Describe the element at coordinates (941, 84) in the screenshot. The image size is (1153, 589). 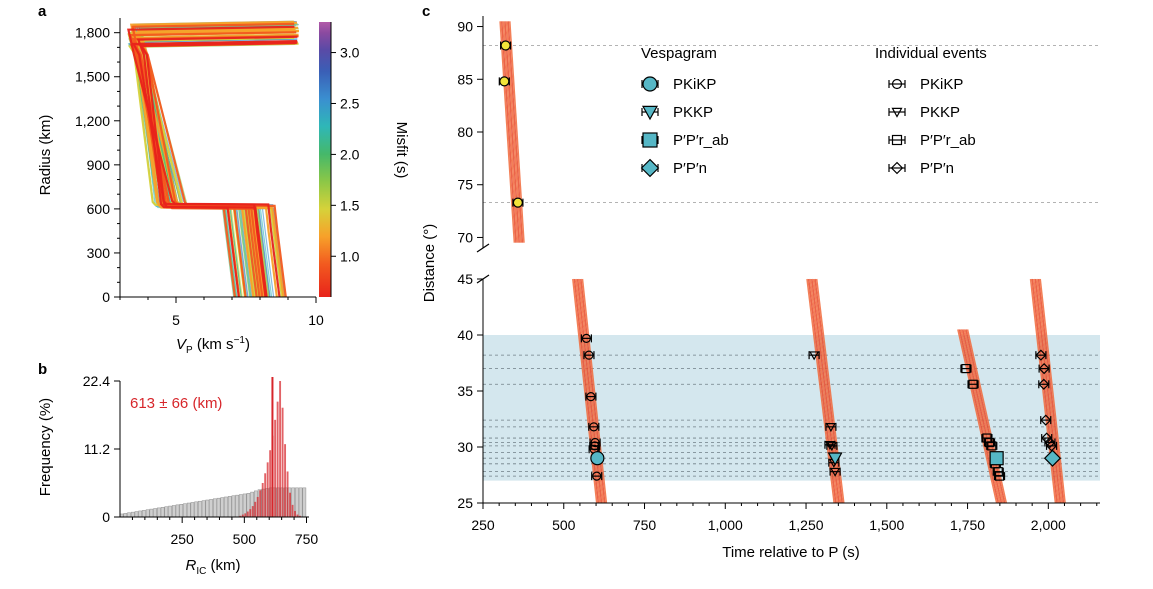
I see `legend-ind-pkikp: PKiKP` at that location.